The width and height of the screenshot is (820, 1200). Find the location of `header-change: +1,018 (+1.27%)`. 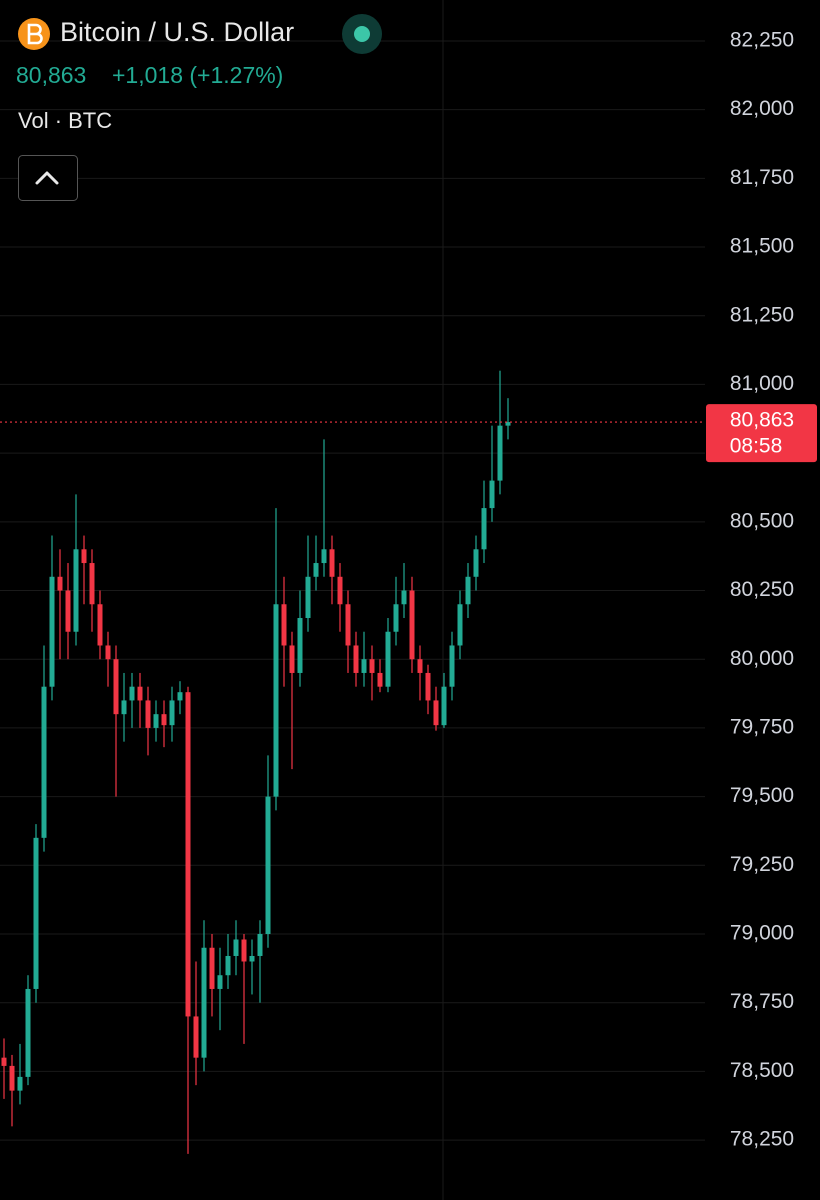

header-change: +1,018 (+1.27%) is located at coordinates (197, 75).